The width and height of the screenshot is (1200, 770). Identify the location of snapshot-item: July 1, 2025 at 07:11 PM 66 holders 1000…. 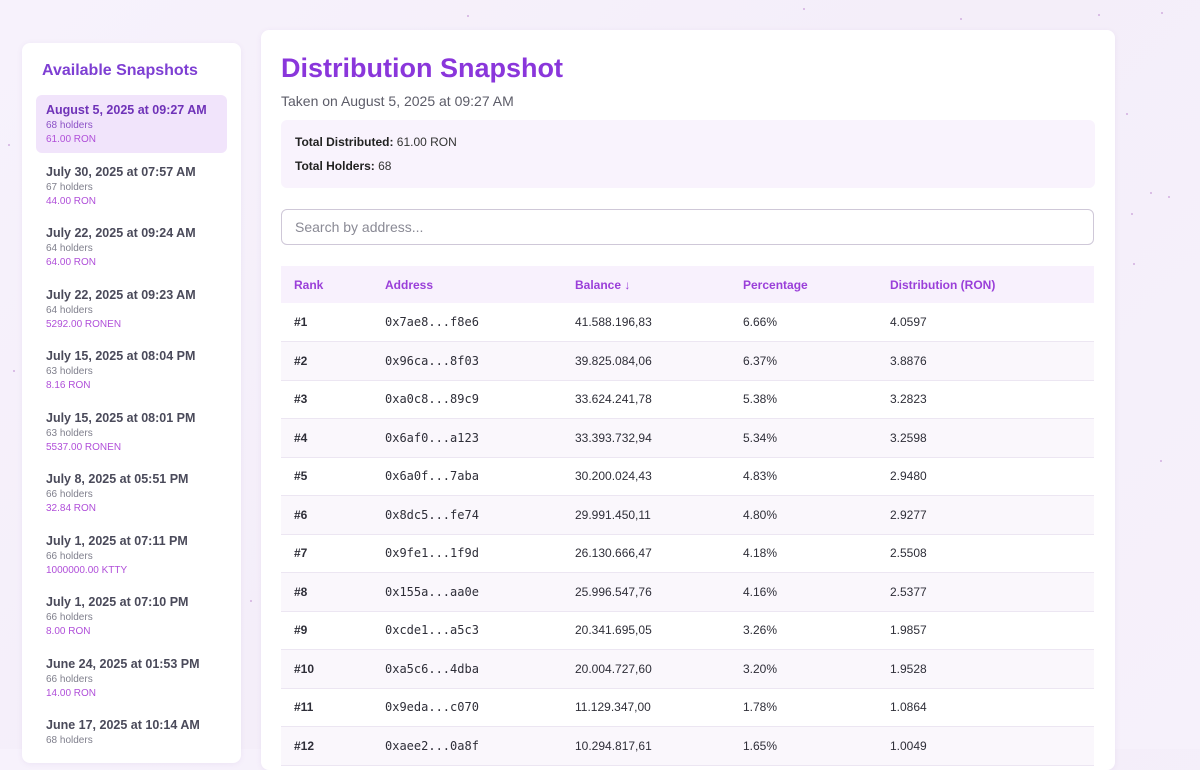
(131, 555).